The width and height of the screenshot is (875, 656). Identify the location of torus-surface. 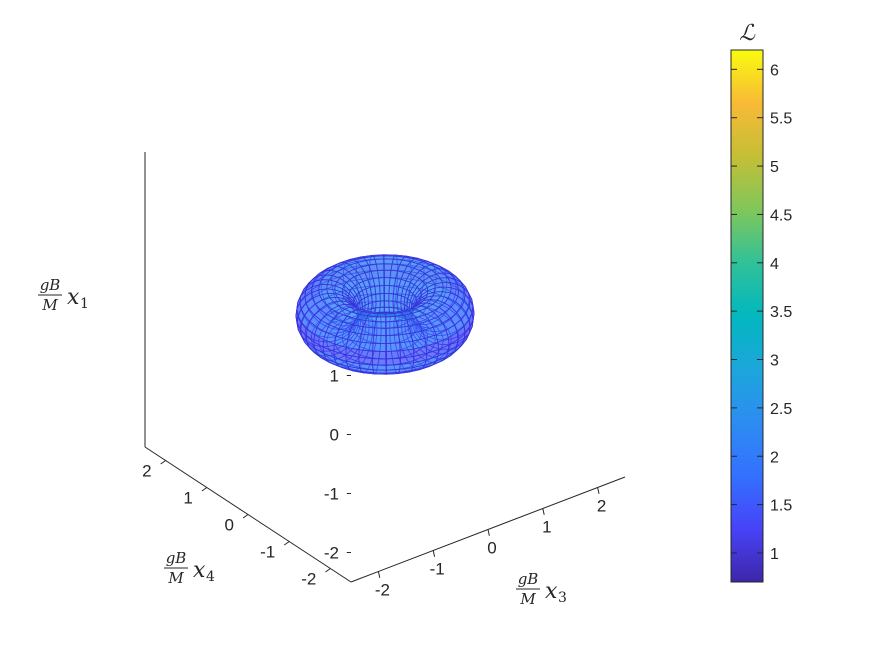
(385, 314).